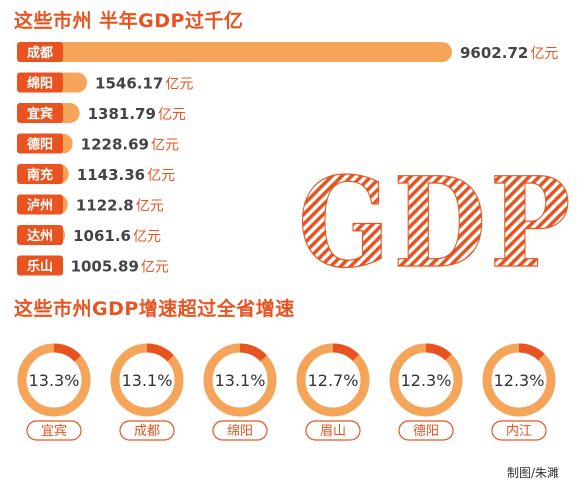 The height and width of the screenshot is (491, 585). I want to click on donut-city-label: 眉山, so click(333, 431).